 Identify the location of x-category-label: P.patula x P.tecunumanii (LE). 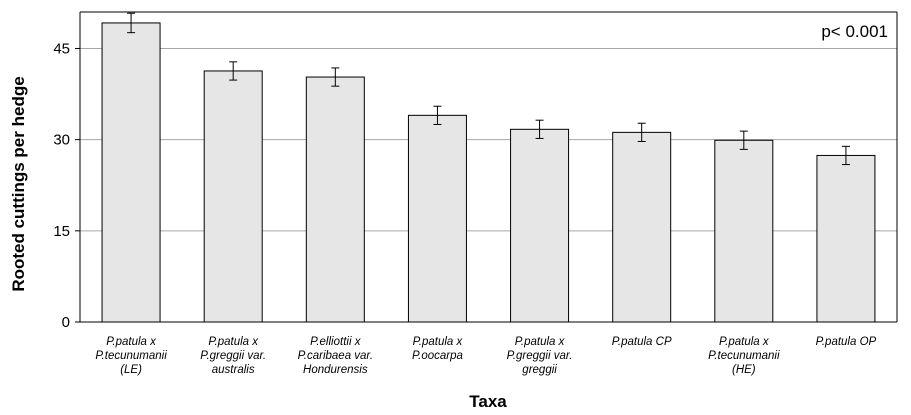
(131, 356).